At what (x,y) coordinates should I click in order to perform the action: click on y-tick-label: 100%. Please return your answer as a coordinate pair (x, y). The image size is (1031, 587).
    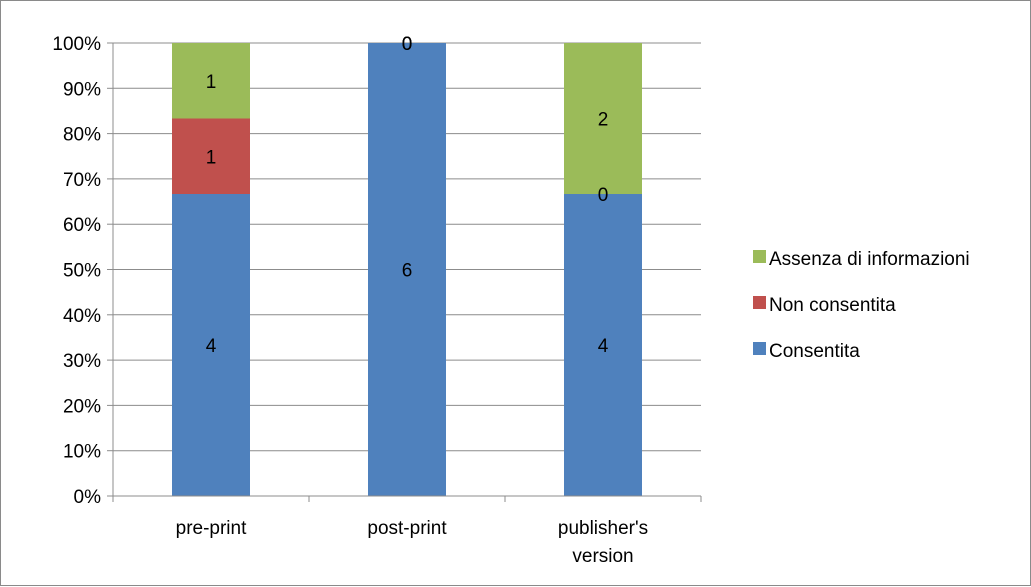
    Looking at the image, I should click on (76, 44).